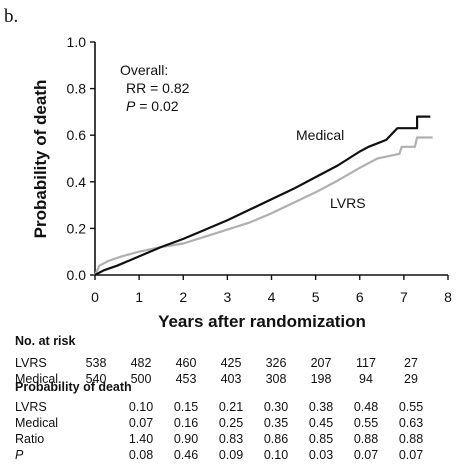 Image resolution: width=456 pixels, height=464 pixels. What do you see at coordinates (131, 106) in the screenshot?
I see `annotation-p-symbol: P` at bounding box center [131, 106].